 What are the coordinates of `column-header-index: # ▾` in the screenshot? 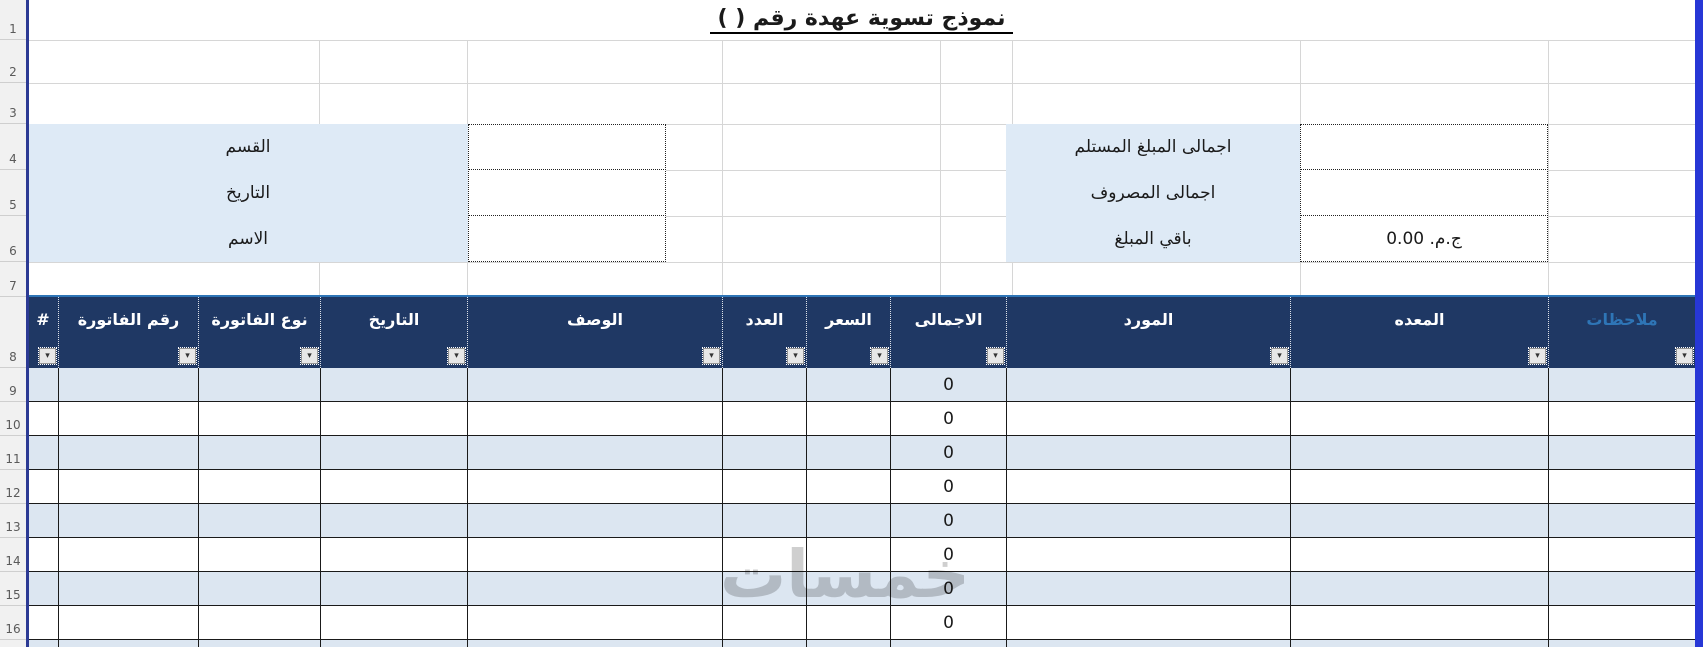 It's located at (43, 332).